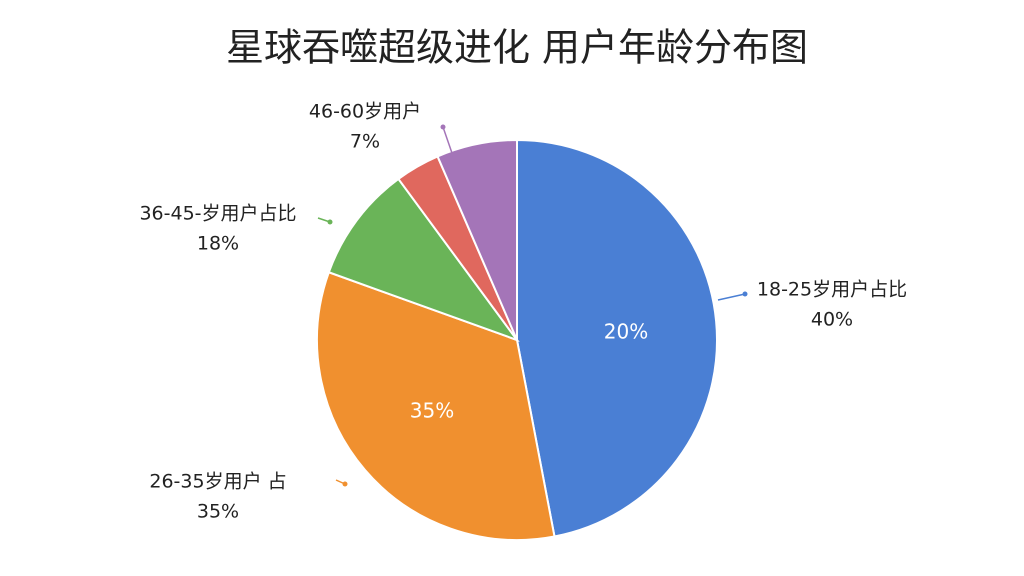 The width and height of the screenshot is (1024, 576). What do you see at coordinates (517, 48) in the screenshot?
I see `chart-title: 星球吞噬超级进化 用户年龄分布图` at bounding box center [517, 48].